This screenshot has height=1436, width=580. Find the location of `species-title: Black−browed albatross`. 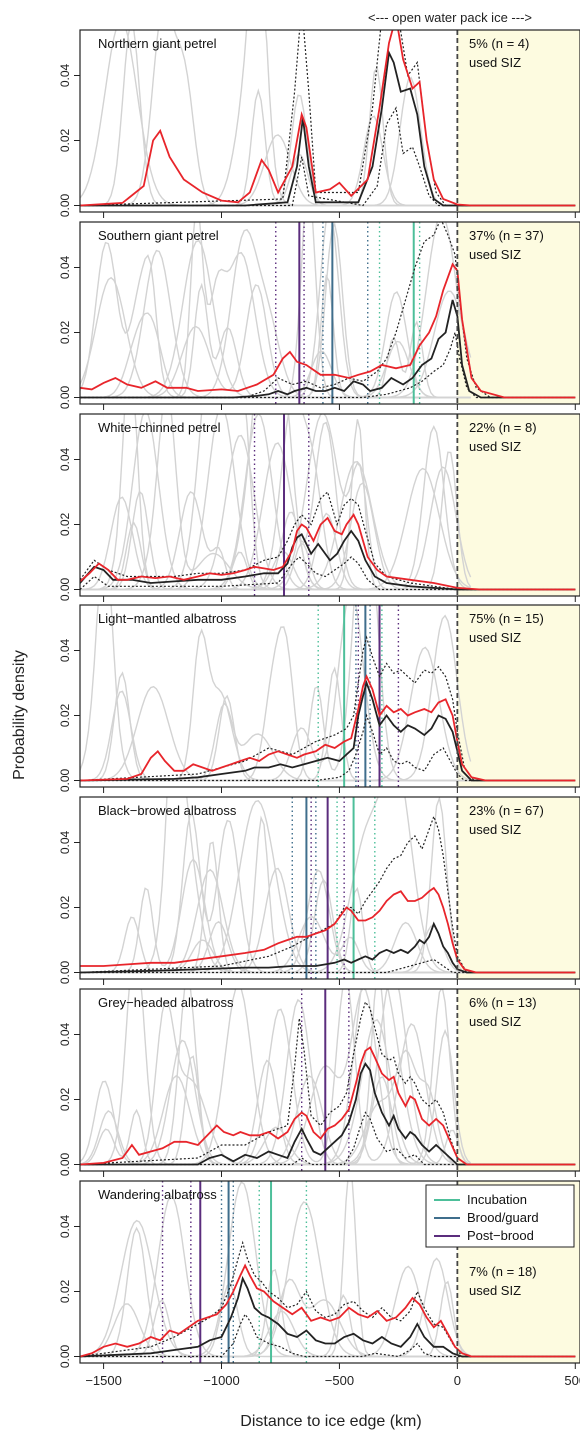

species-title: Black−browed albatross is located at coordinates (167, 810).